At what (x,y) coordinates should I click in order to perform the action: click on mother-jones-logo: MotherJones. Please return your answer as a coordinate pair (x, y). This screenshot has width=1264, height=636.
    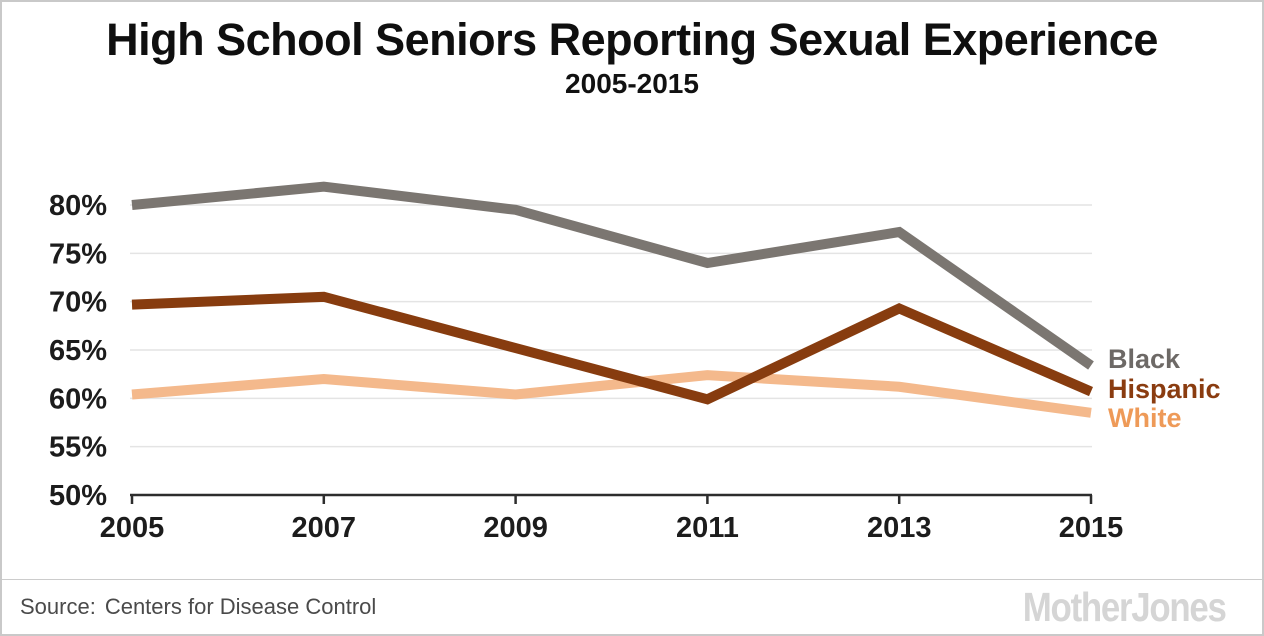
    Looking at the image, I should click on (1125, 606).